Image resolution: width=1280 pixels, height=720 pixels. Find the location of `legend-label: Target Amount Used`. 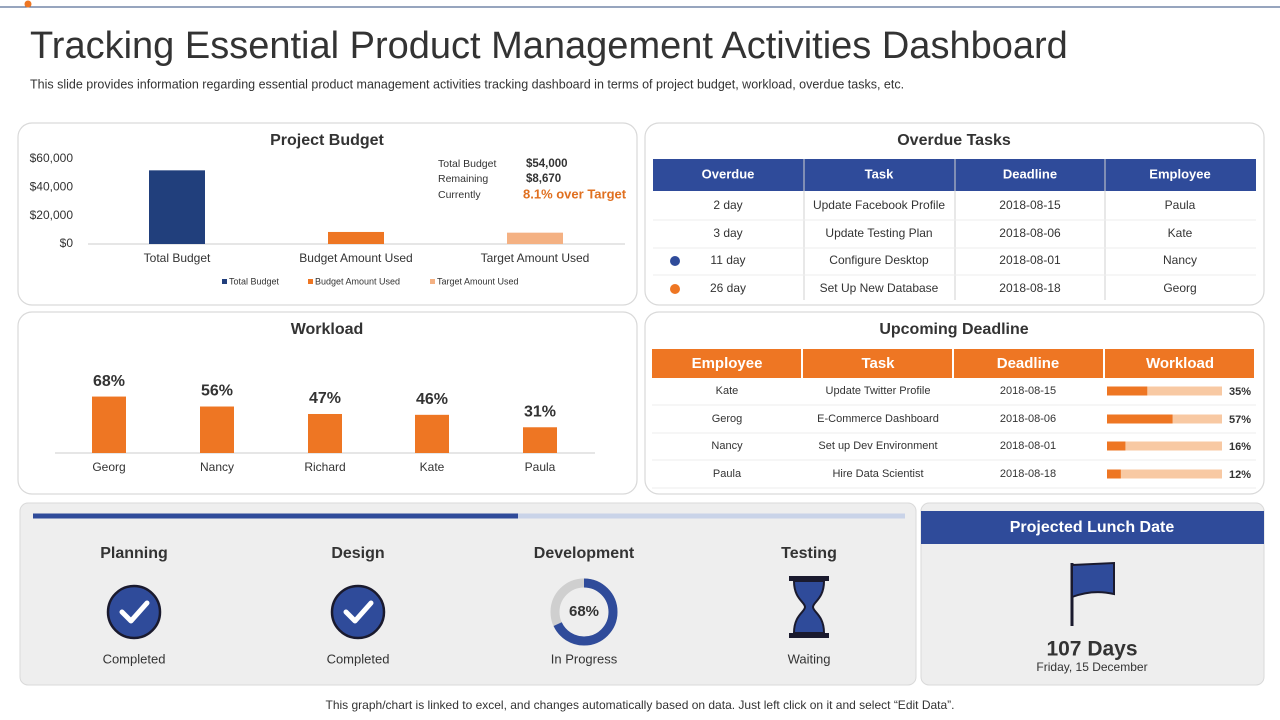

legend-label: Target Amount Used is located at coordinates (478, 281).